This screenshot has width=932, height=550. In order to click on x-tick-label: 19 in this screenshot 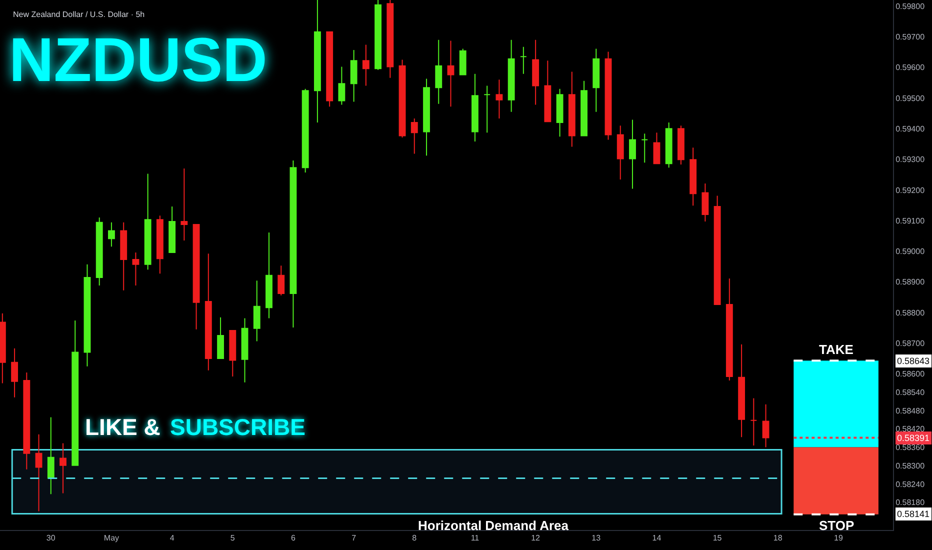, I will do `click(839, 538)`.